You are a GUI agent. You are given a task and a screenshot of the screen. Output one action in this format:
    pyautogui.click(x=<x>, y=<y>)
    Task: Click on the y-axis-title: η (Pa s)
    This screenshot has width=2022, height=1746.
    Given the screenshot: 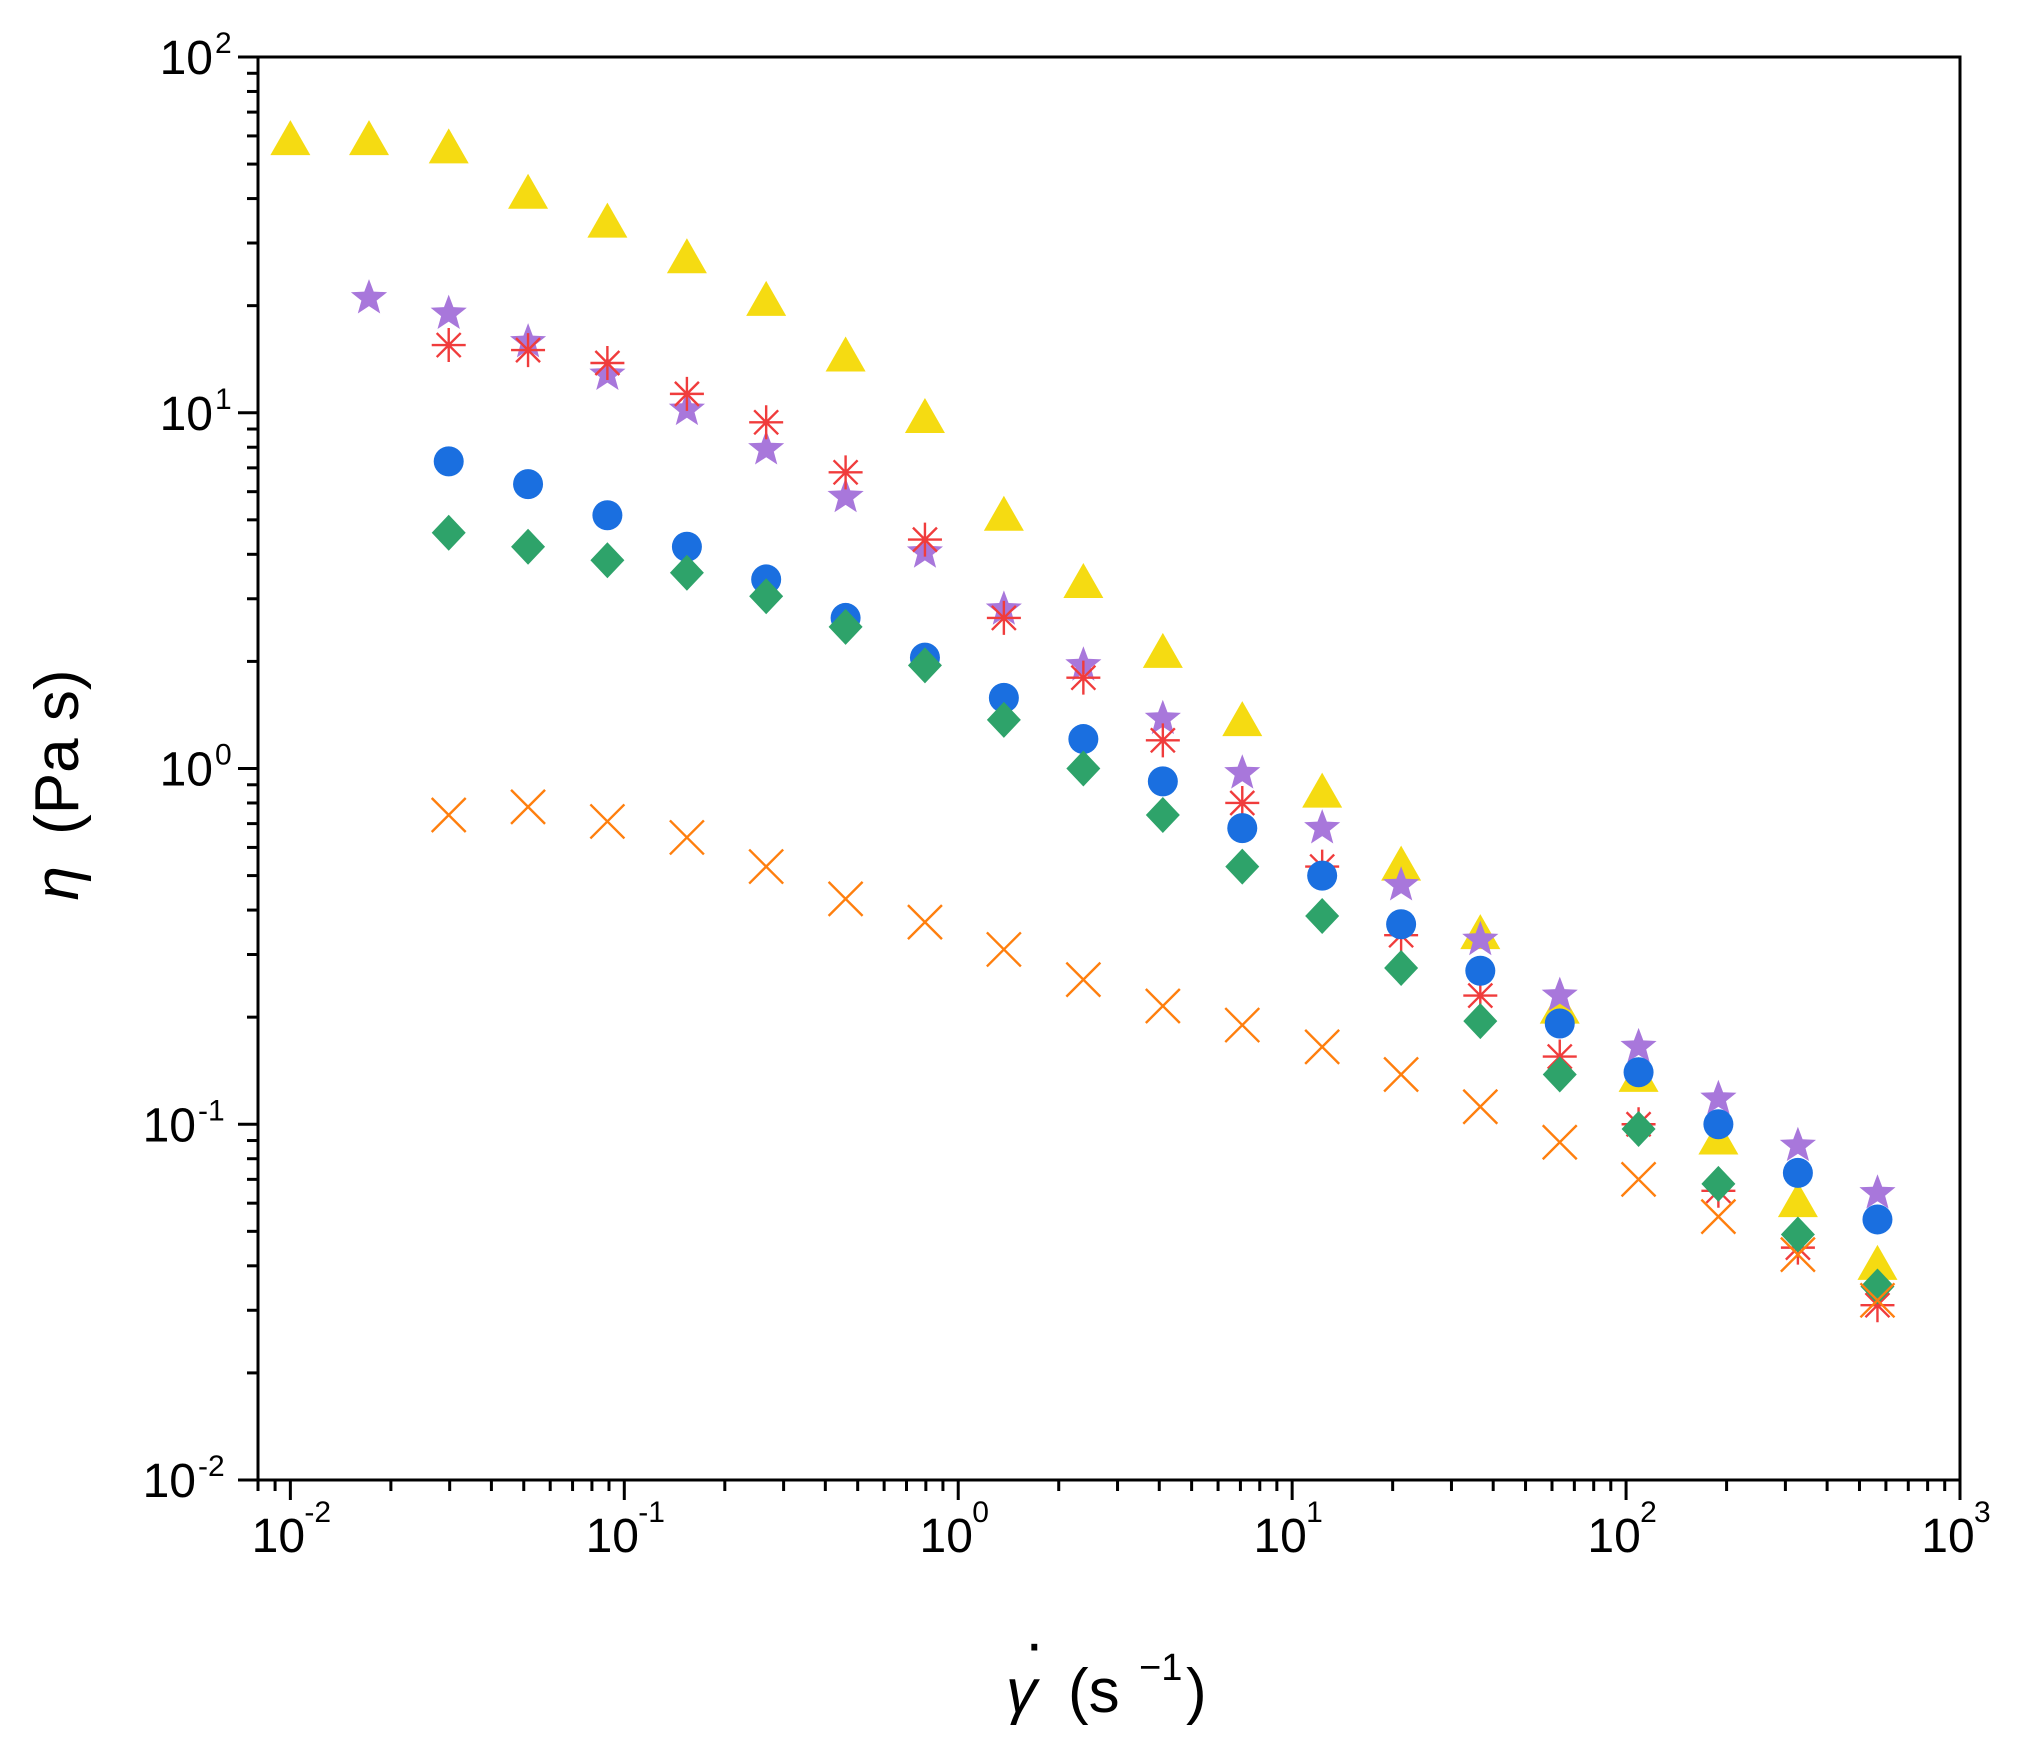 What is the action you would take?
    pyautogui.click(x=57, y=784)
    